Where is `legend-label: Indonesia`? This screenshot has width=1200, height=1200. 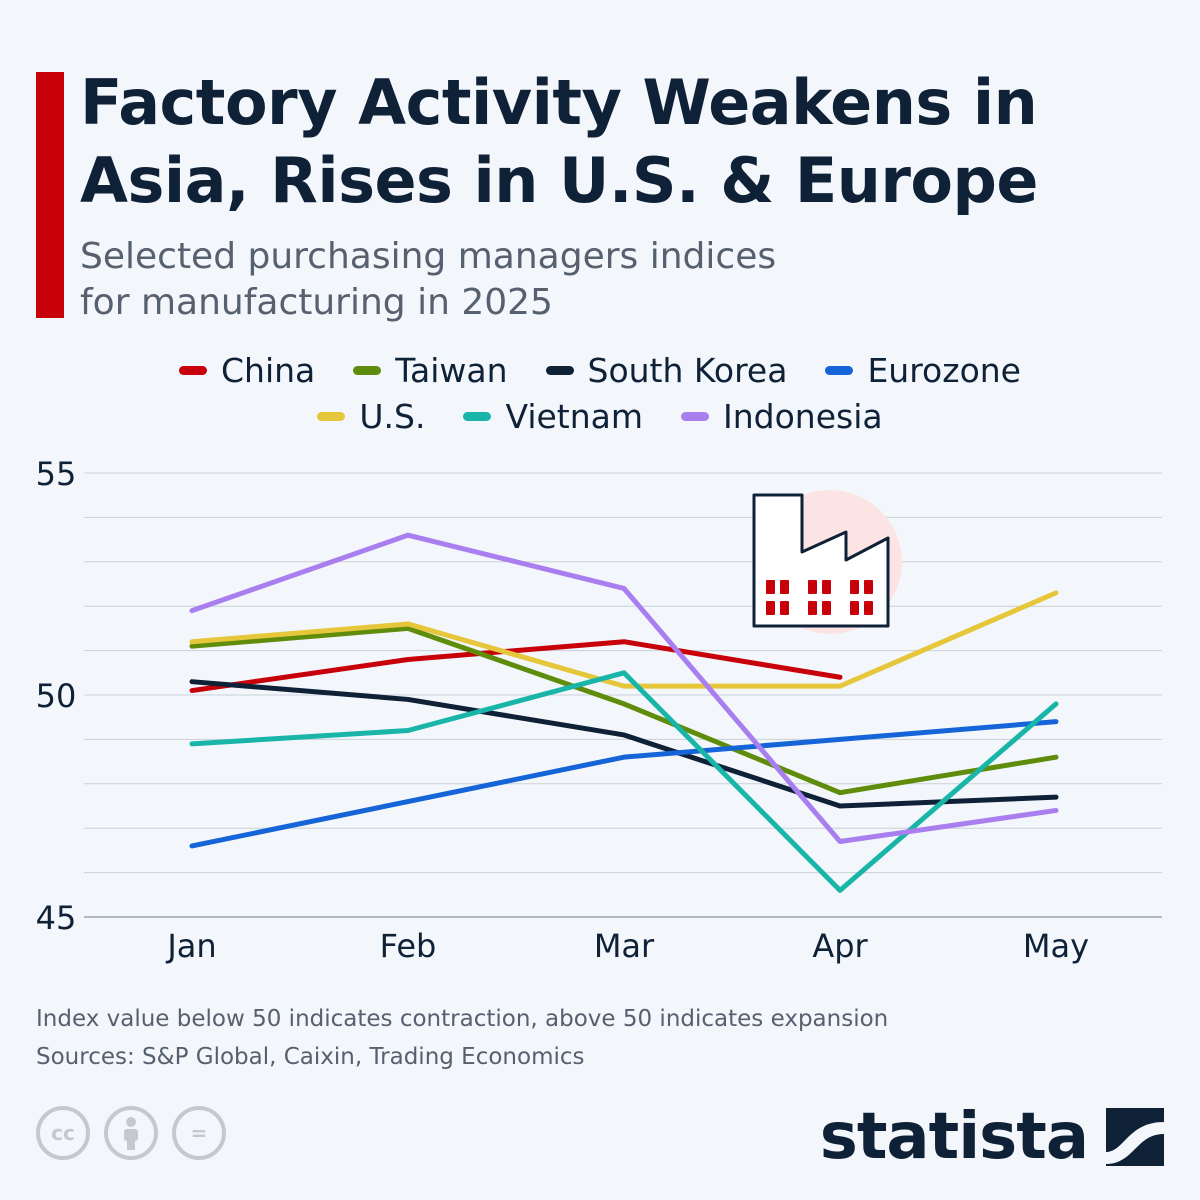 legend-label: Indonesia is located at coordinates (803, 416).